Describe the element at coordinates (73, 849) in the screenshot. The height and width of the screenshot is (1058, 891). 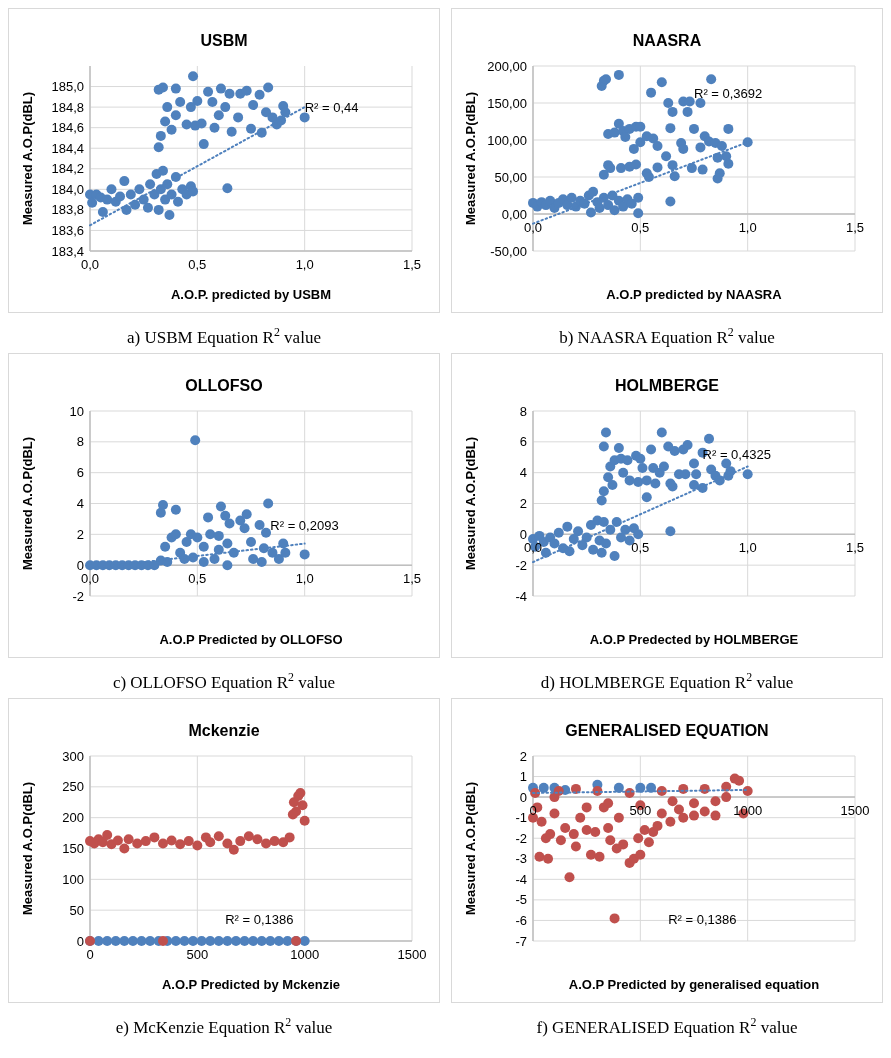
I see `y-tick-label: 150` at that location.